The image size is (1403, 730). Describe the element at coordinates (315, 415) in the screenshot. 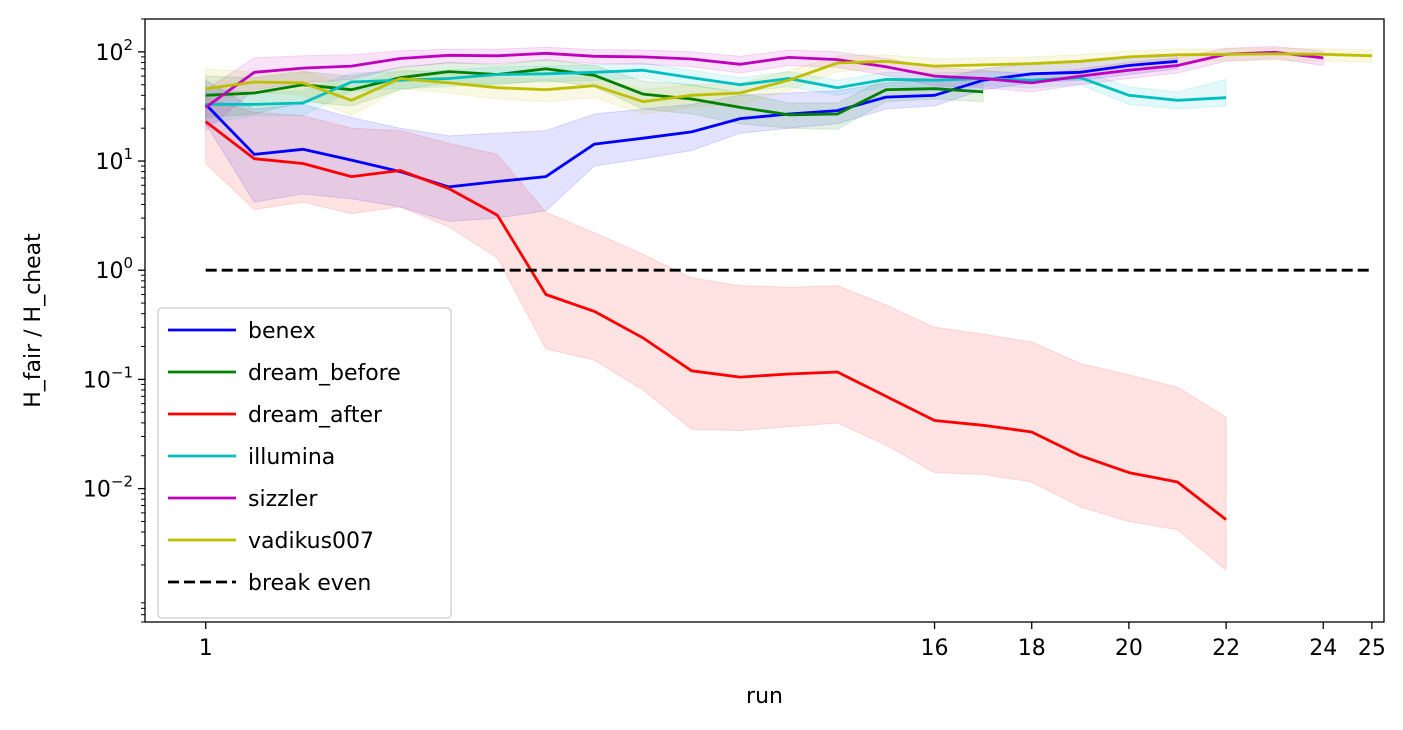

I see `legend-label-dream-after: dream_after` at that location.